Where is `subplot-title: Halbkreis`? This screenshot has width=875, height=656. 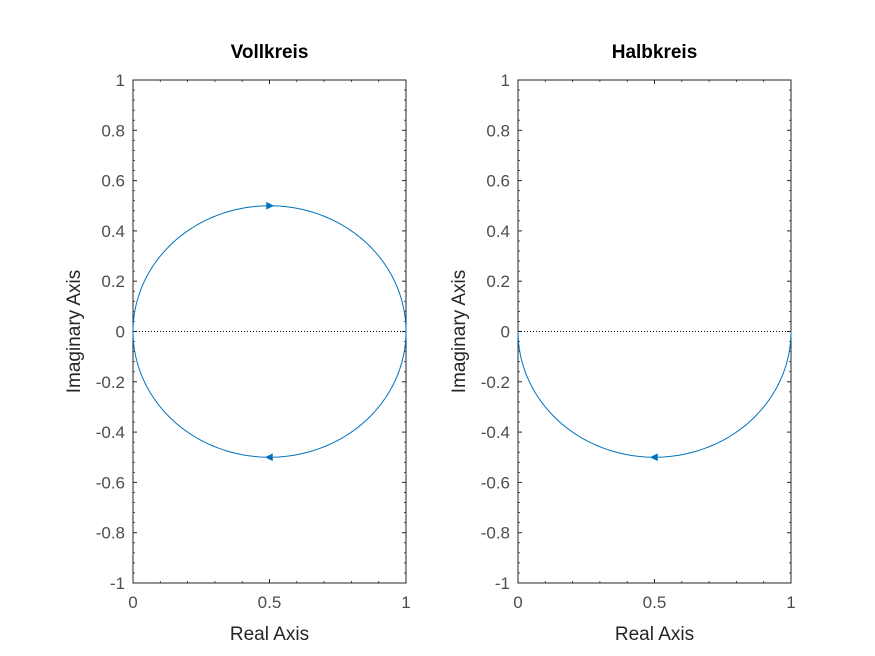 subplot-title: Halbkreis is located at coordinates (655, 52).